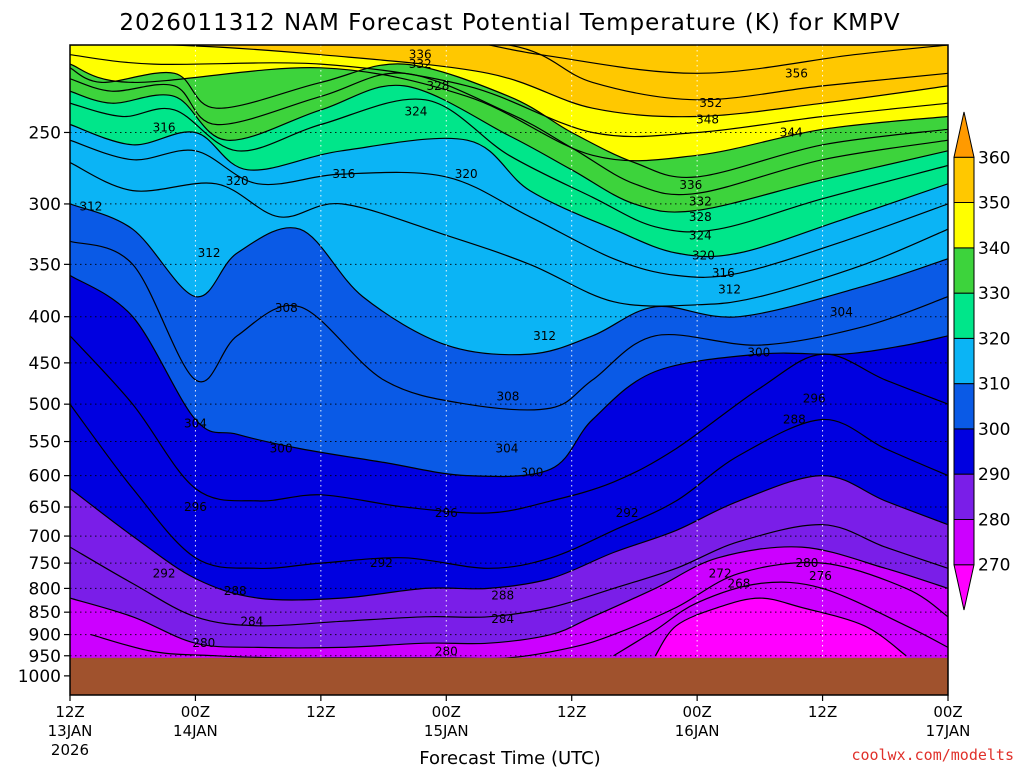 The image size is (1024, 768). I want to click on ground-terrain, so click(509, 676).